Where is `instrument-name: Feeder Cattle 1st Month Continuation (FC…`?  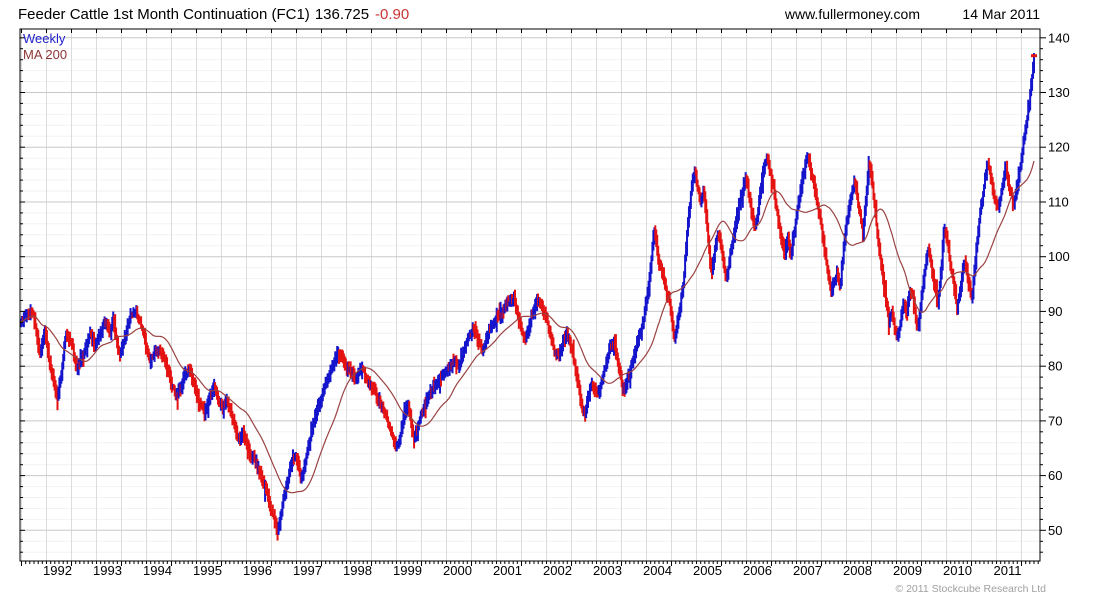
instrument-name: Feeder Cattle 1st Month Continuation (FC… is located at coordinates (164, 14).